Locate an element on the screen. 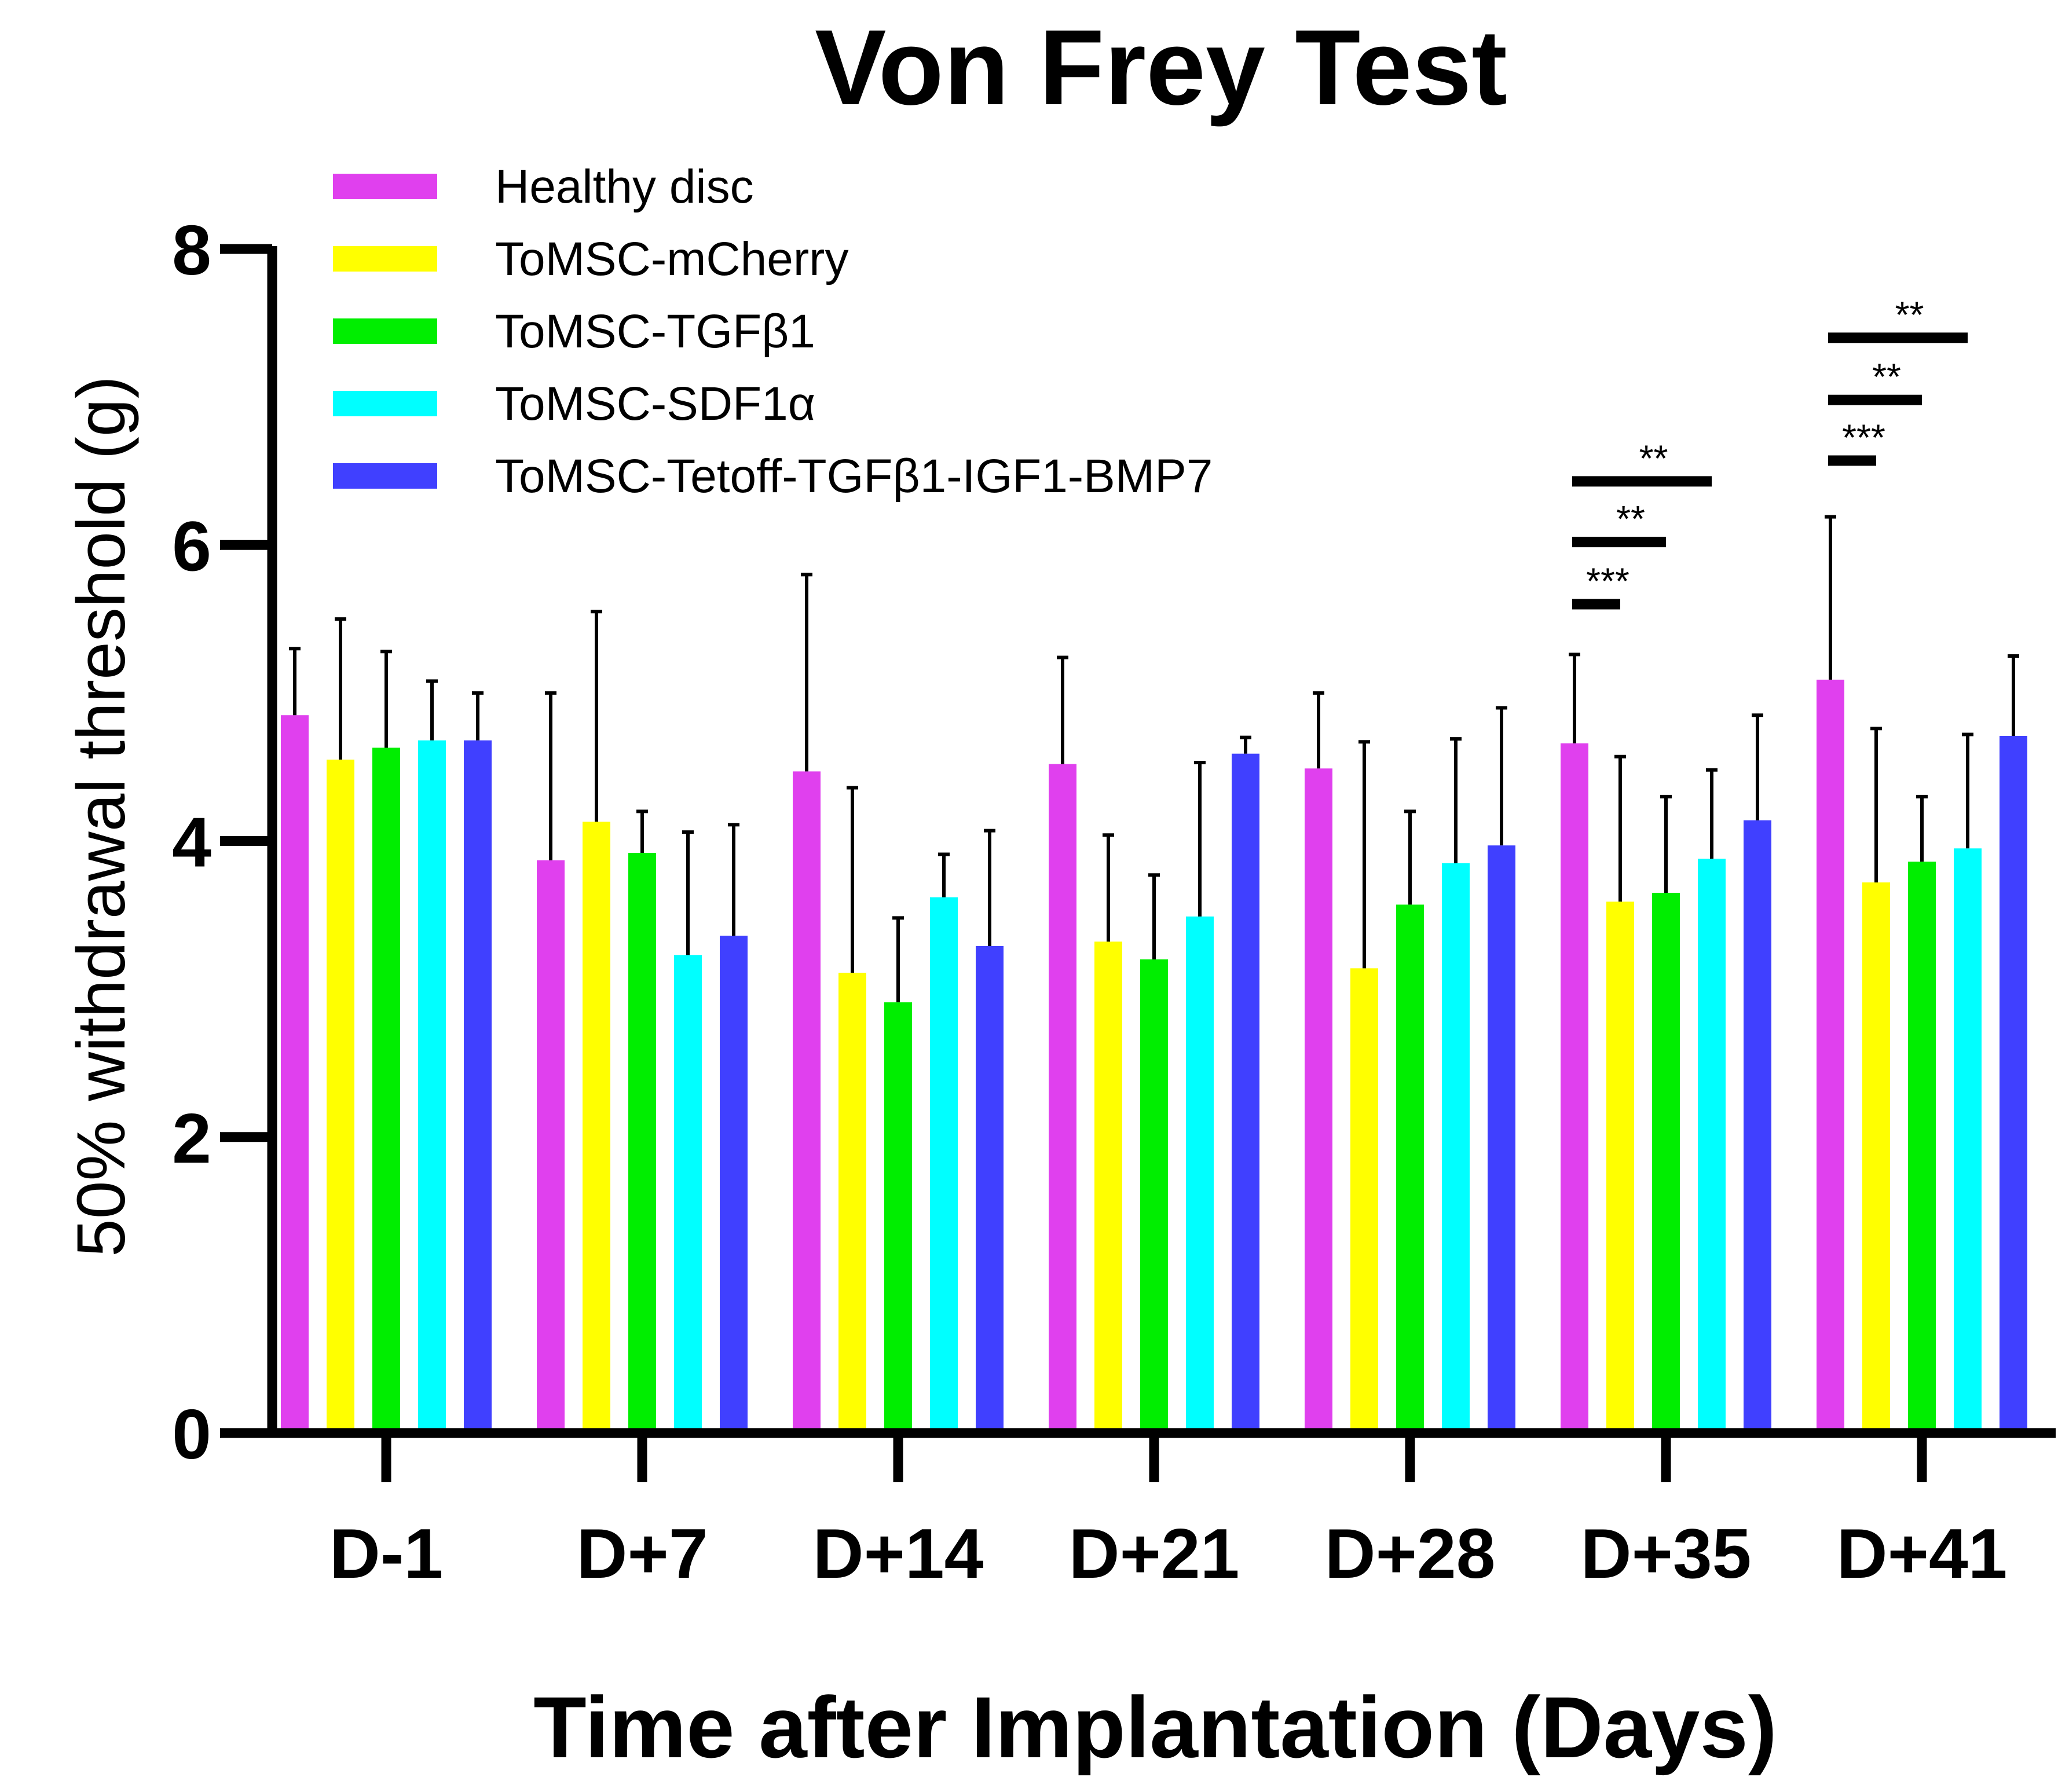  y-tick-label-2: 2 is located at coordinates (191, 1139).